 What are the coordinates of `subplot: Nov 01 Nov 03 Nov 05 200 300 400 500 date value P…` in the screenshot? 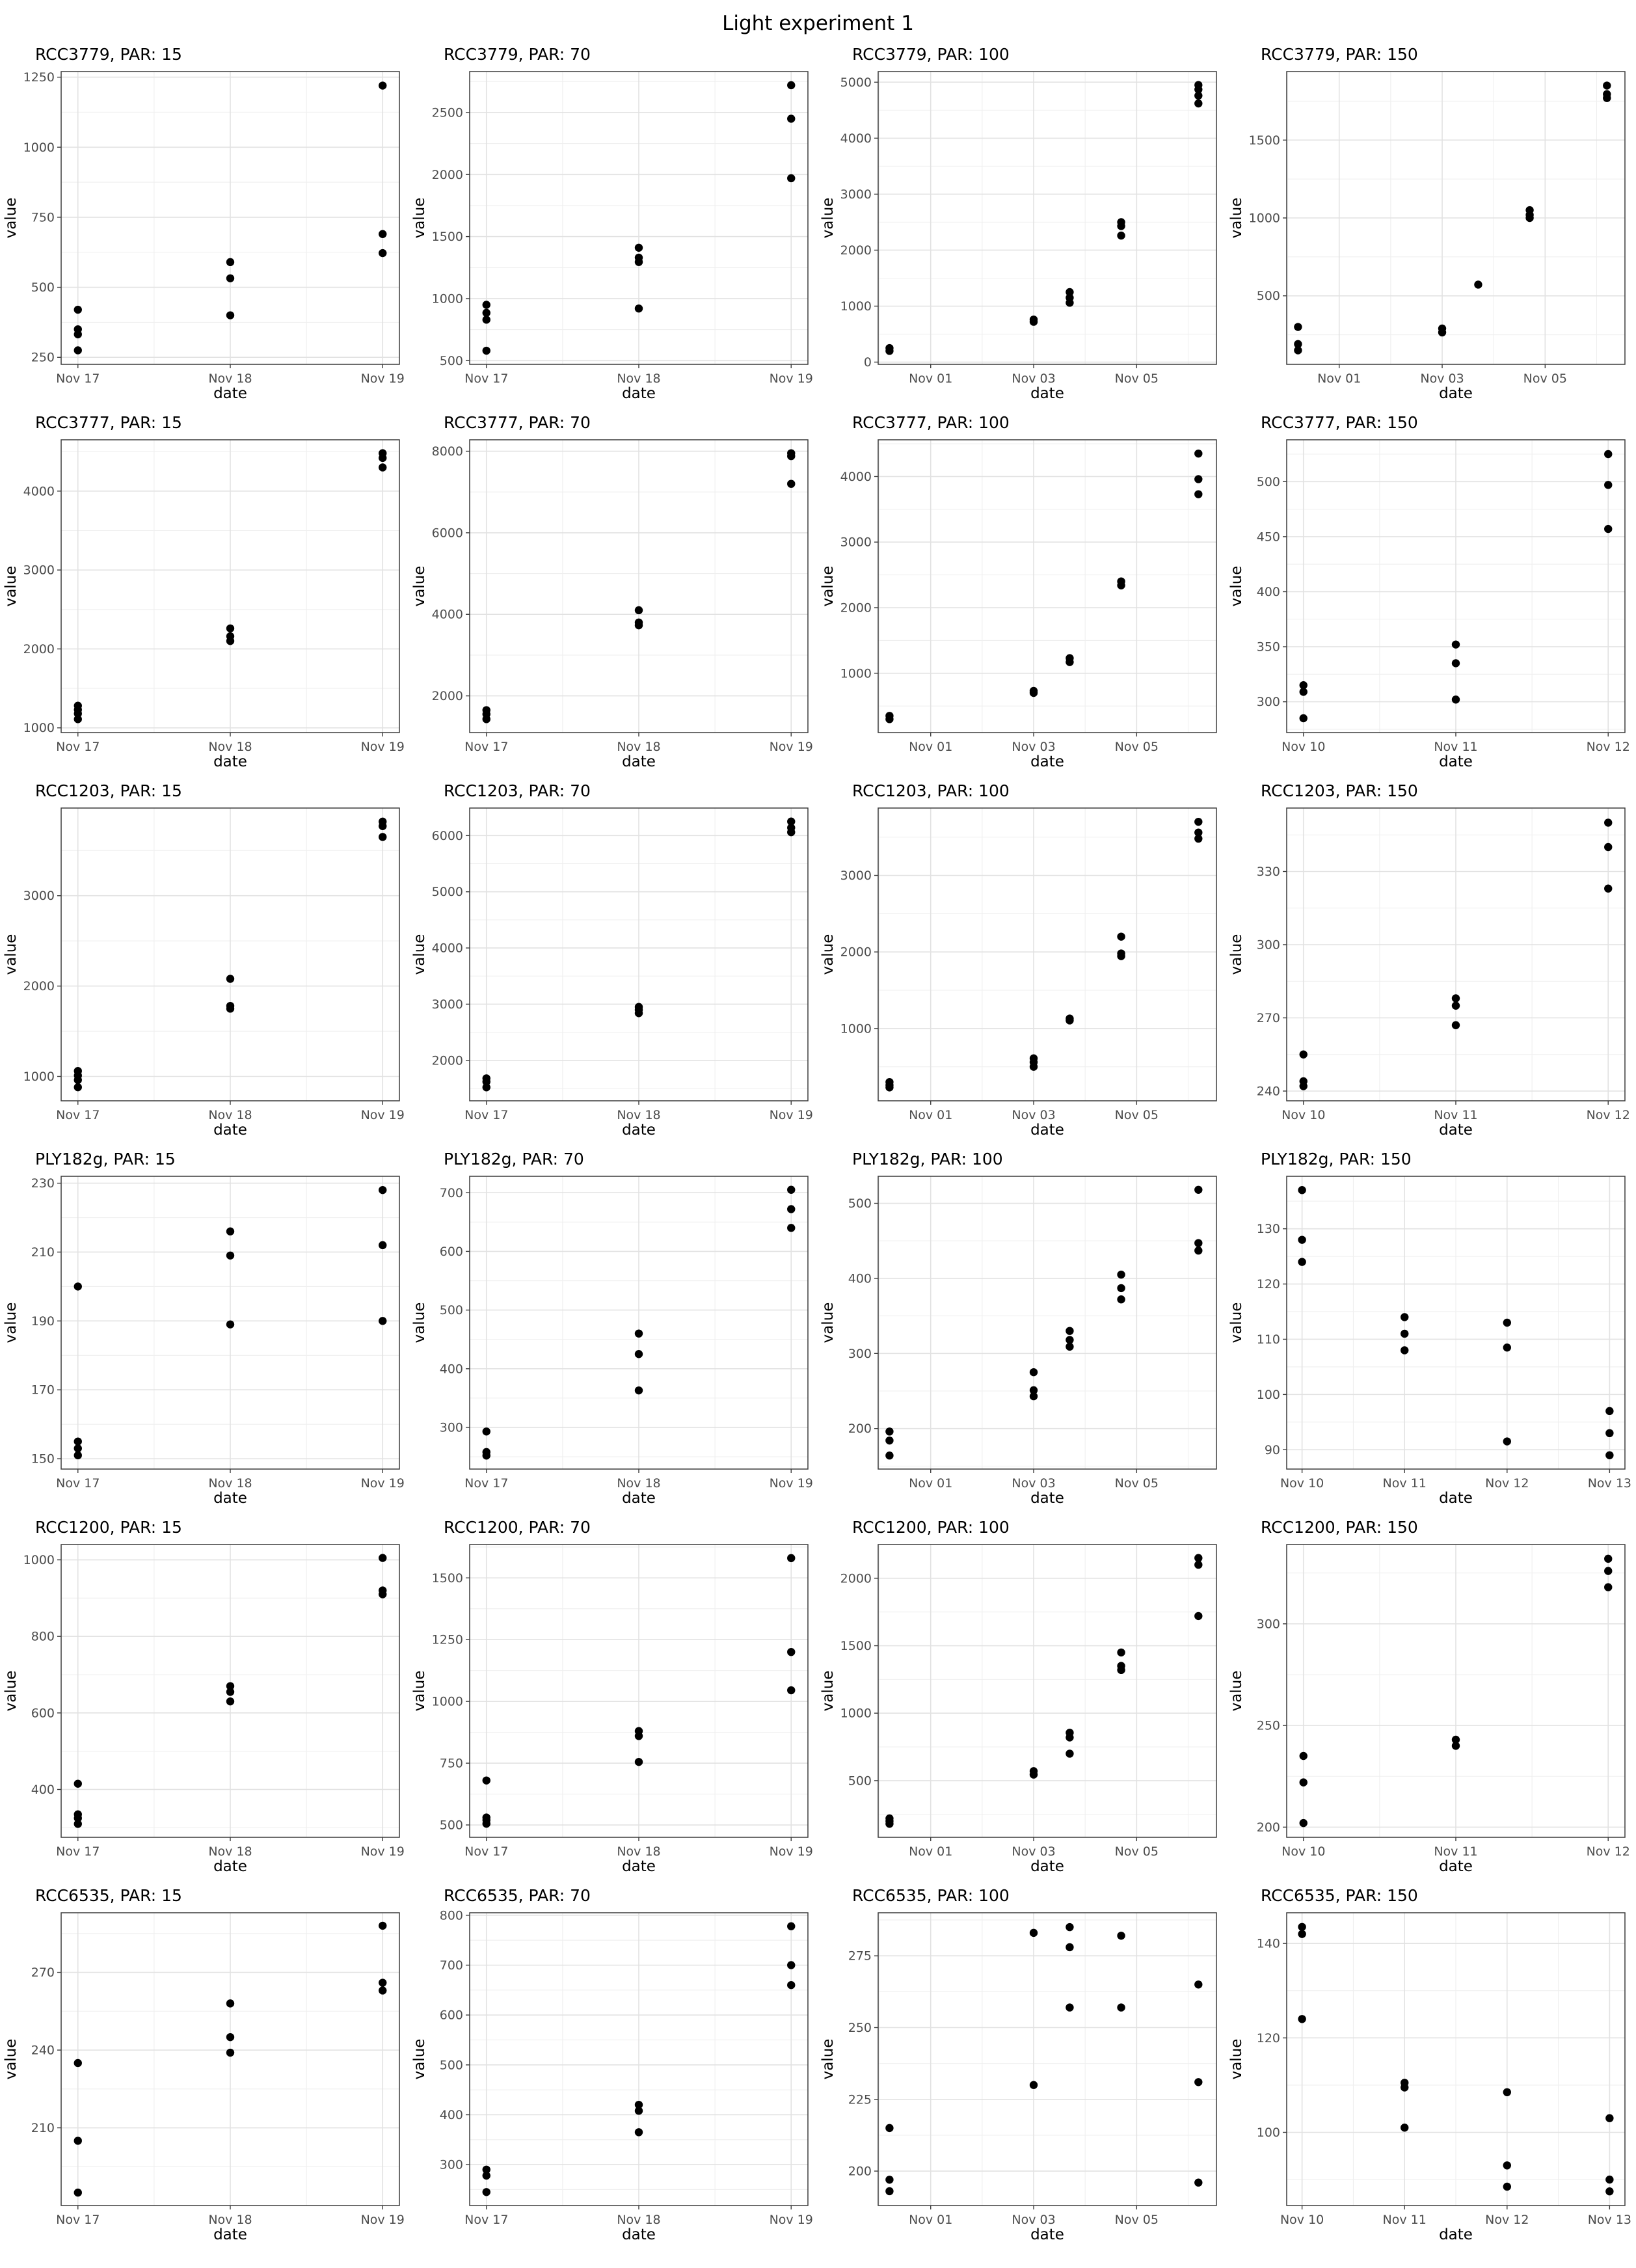 It's located at (1022, 1329).